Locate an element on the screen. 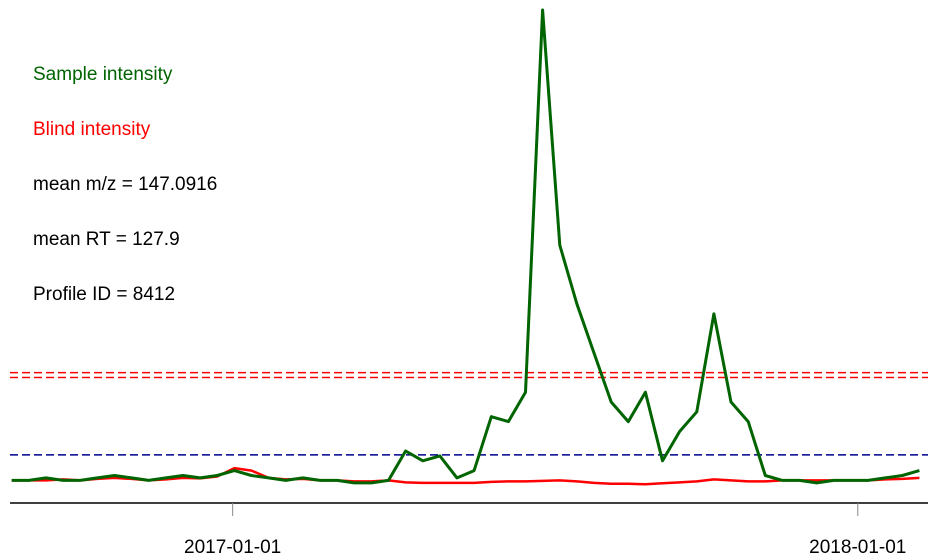 This screenshot has height=555, width=928. x-tick-label: 2017-01-01 is located at coordinates (232, 546).